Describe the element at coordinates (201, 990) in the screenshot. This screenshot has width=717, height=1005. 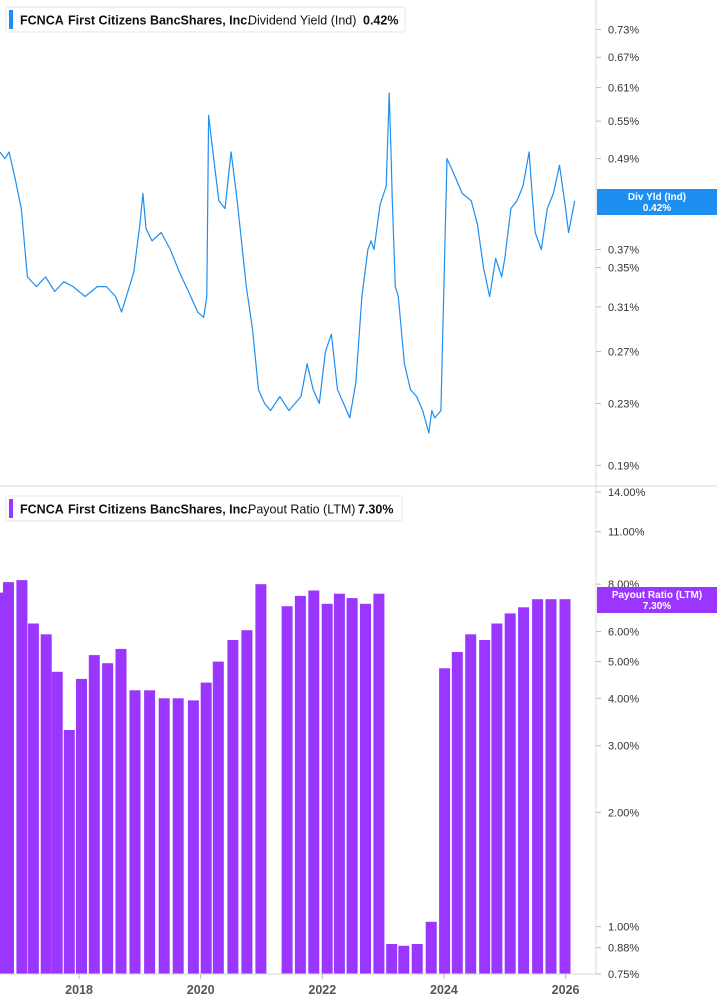
I see `x-tick-label: 2020` at that location.